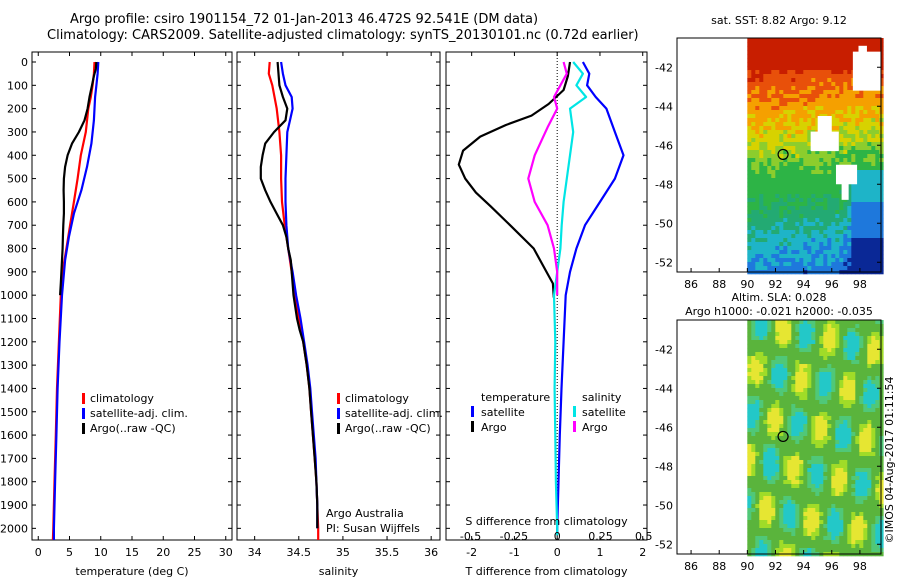 The width and height of the screenshot is (900, 580). What do you see at coordinates (494, 427) in the screenshot?
I see `difference-legend-label: Argo` at bounding box center [494, 427].